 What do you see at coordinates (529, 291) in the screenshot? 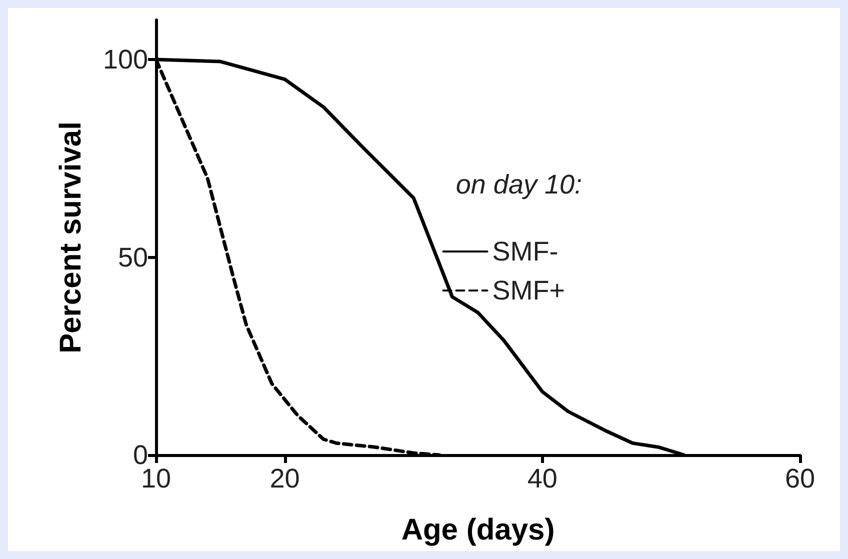
I see `legend-label: SMF+` at bounding box center [529, 291].